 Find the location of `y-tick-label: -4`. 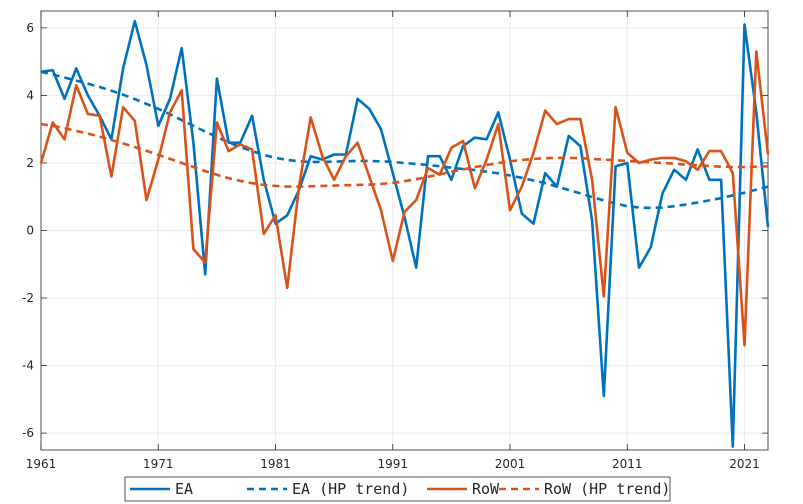

y-tick-label: -4 is located at coordinates (28, 366).